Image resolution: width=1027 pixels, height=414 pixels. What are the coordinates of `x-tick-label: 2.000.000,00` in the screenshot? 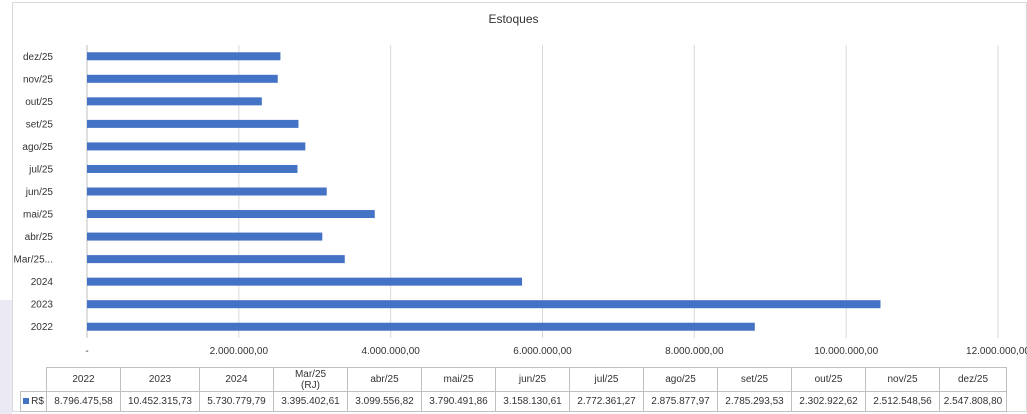 It's located at (239, 351).